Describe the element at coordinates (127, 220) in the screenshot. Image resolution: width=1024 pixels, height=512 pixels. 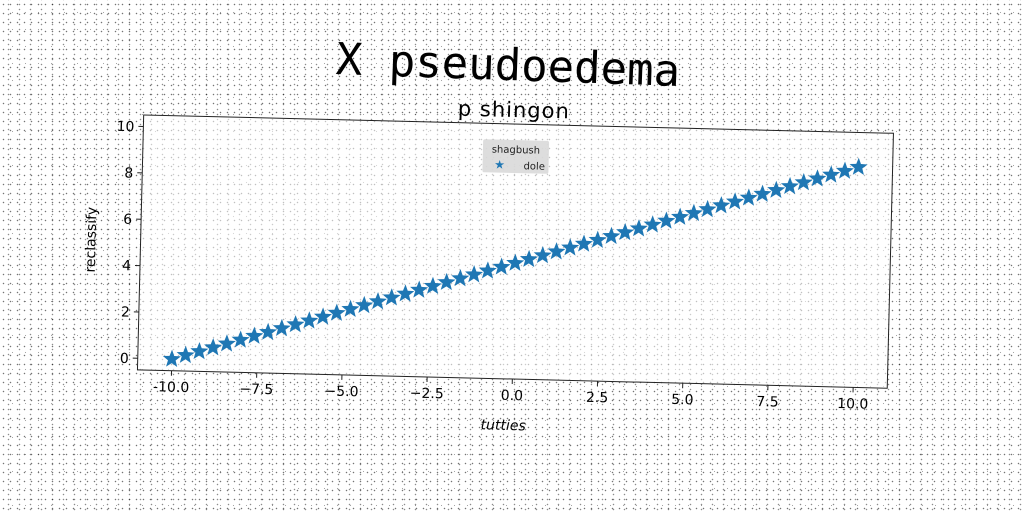
I see `y-tick-label: 6` at that location.